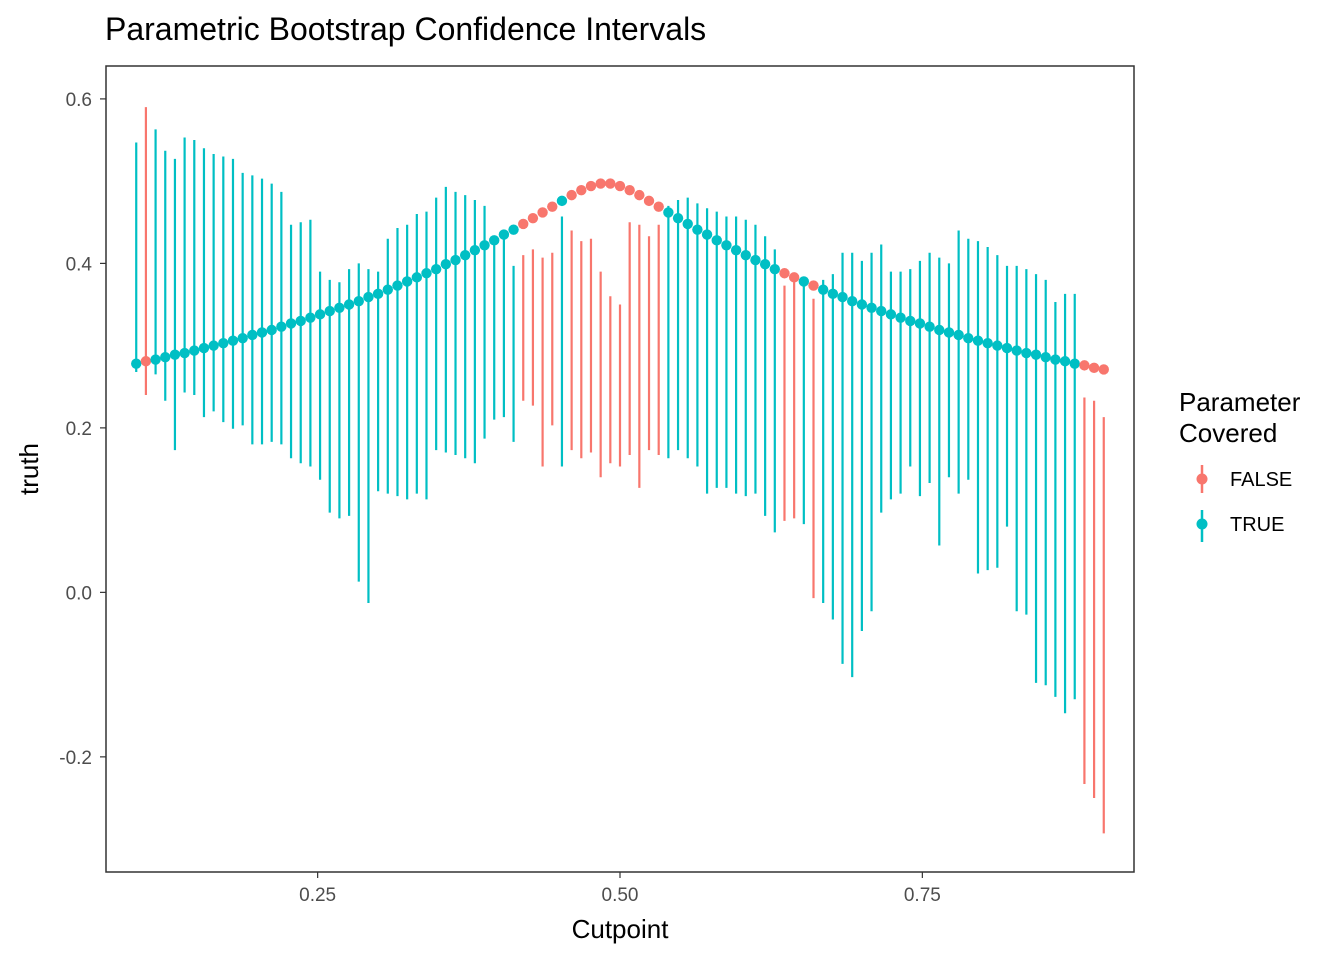 The image size is (1344, 960). Describe the element at coordinates (29, 469) in the screenshot. I see `y-axis-title: truth` at that location.